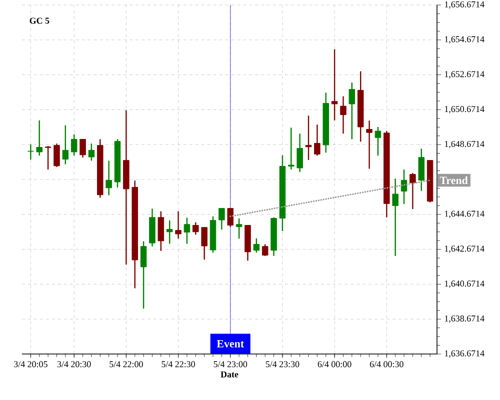  Describe the element at coordinates (231, 364) in the screenshot. I see `x-tick-label: 5/4 23:00` at that location.